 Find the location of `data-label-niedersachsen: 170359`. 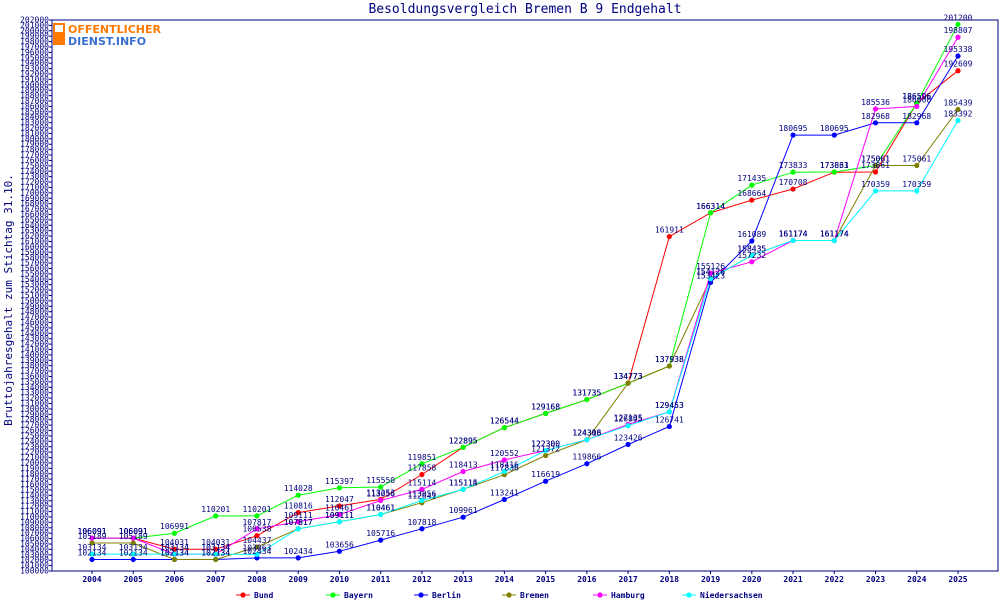

data-label-niedersachsen: 170359 is located at coordinates (916, 184).